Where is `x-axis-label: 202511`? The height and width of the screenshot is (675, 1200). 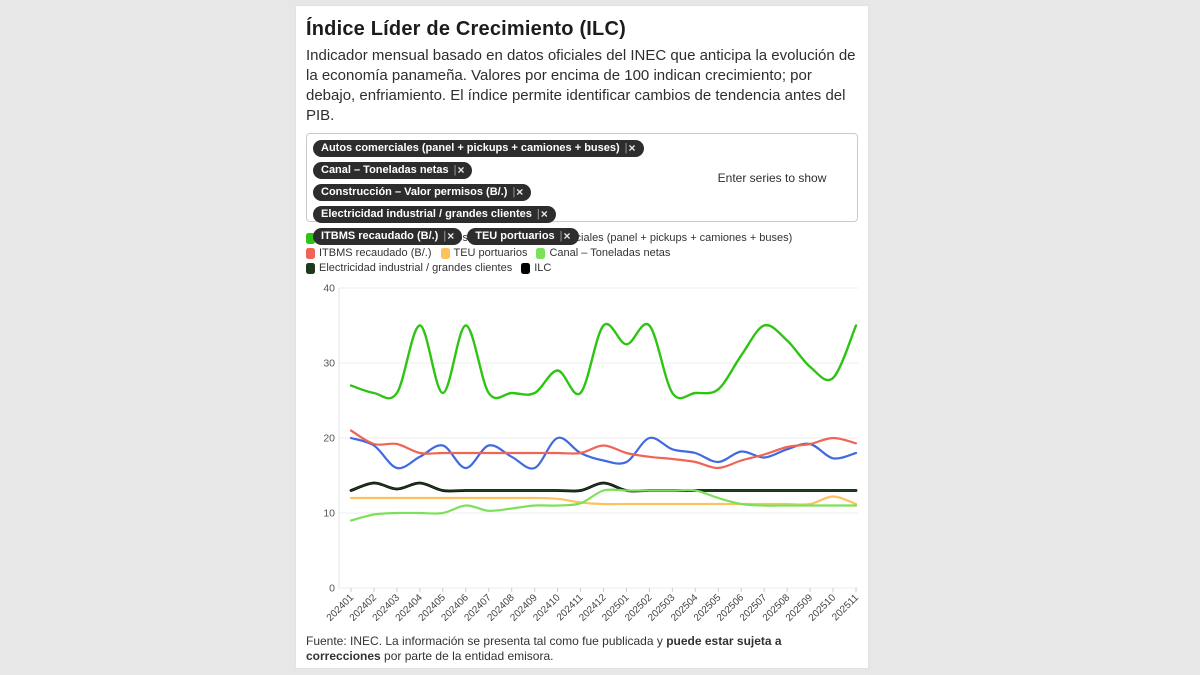 x-axis-label: 202511 is located at coordinates (845, 607).